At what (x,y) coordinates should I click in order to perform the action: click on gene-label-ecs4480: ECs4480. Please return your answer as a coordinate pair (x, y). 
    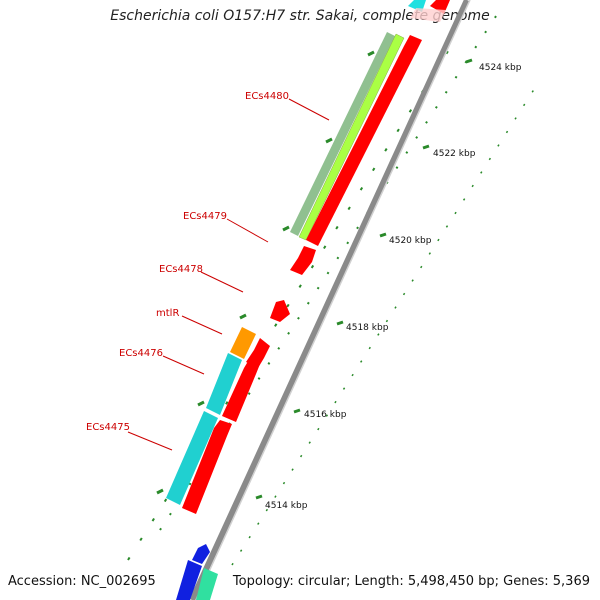
    Looking at the image, I should click on (267, 96).